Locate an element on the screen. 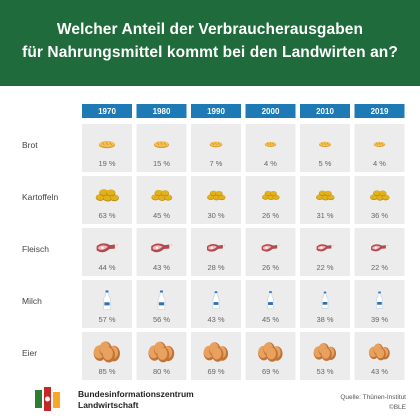  year-label-2019: 2019 is located at coordinates (380, 111).